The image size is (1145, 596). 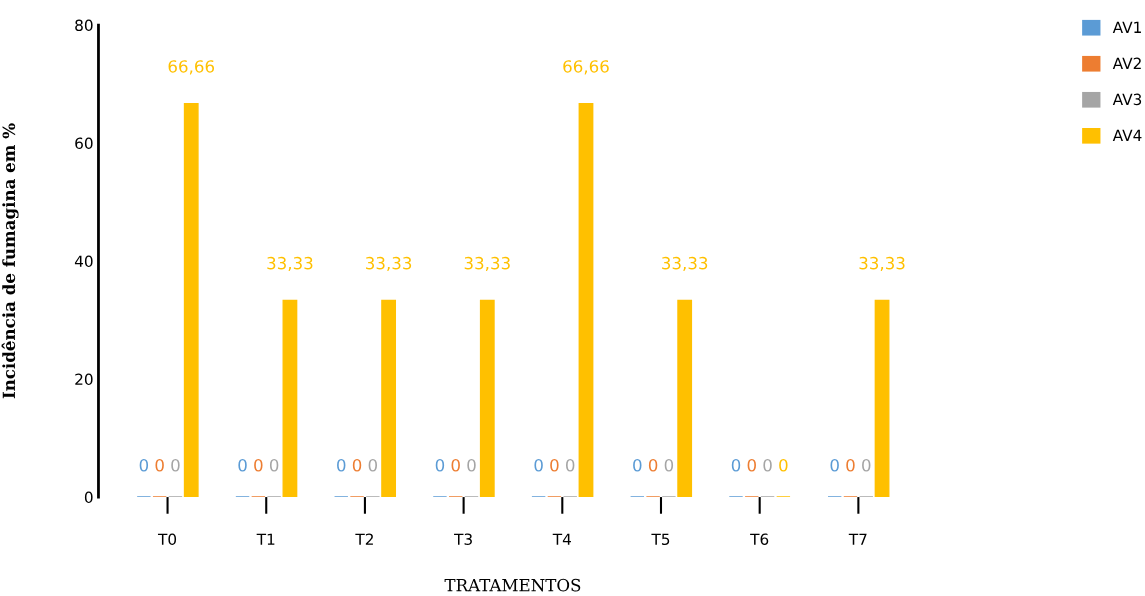 What do you see at coordinates (265, 539) in the screenshot?
I see `x-tick-label: T1` at bounding box center [265, 539].